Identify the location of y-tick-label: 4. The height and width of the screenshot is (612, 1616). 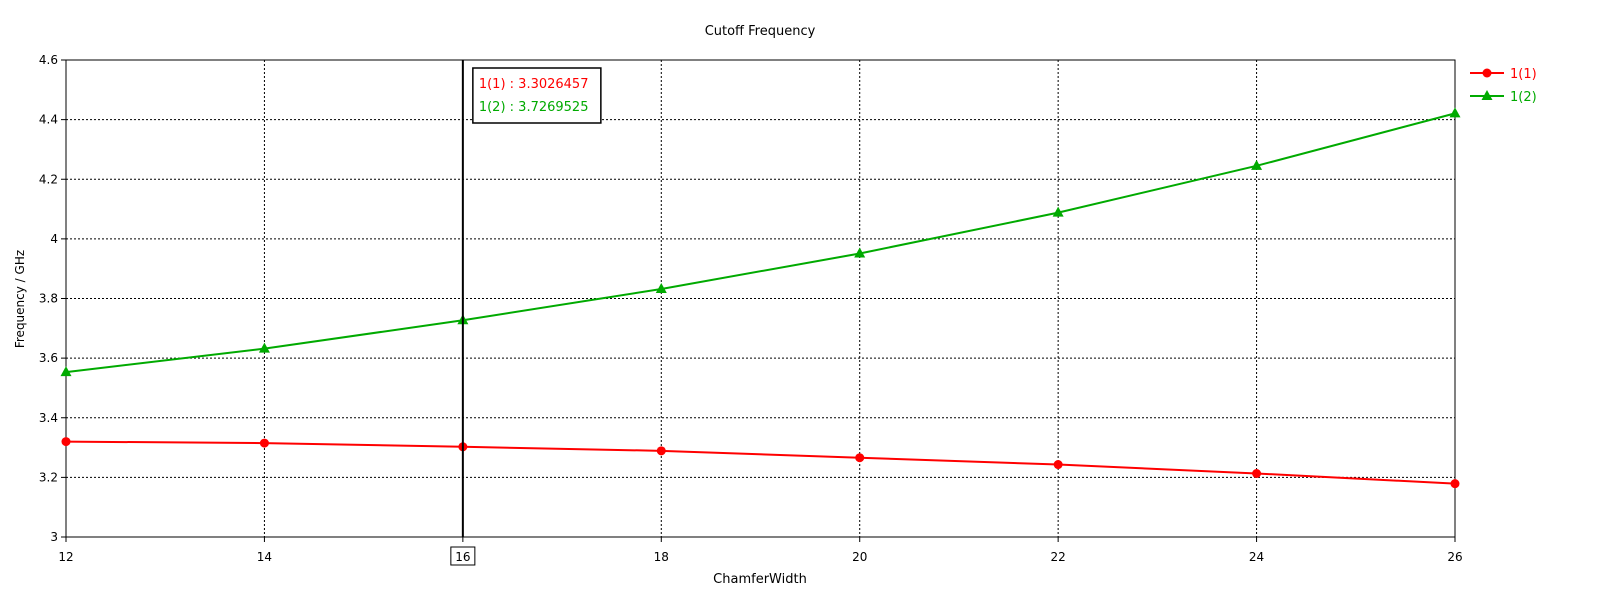
(54, 239).